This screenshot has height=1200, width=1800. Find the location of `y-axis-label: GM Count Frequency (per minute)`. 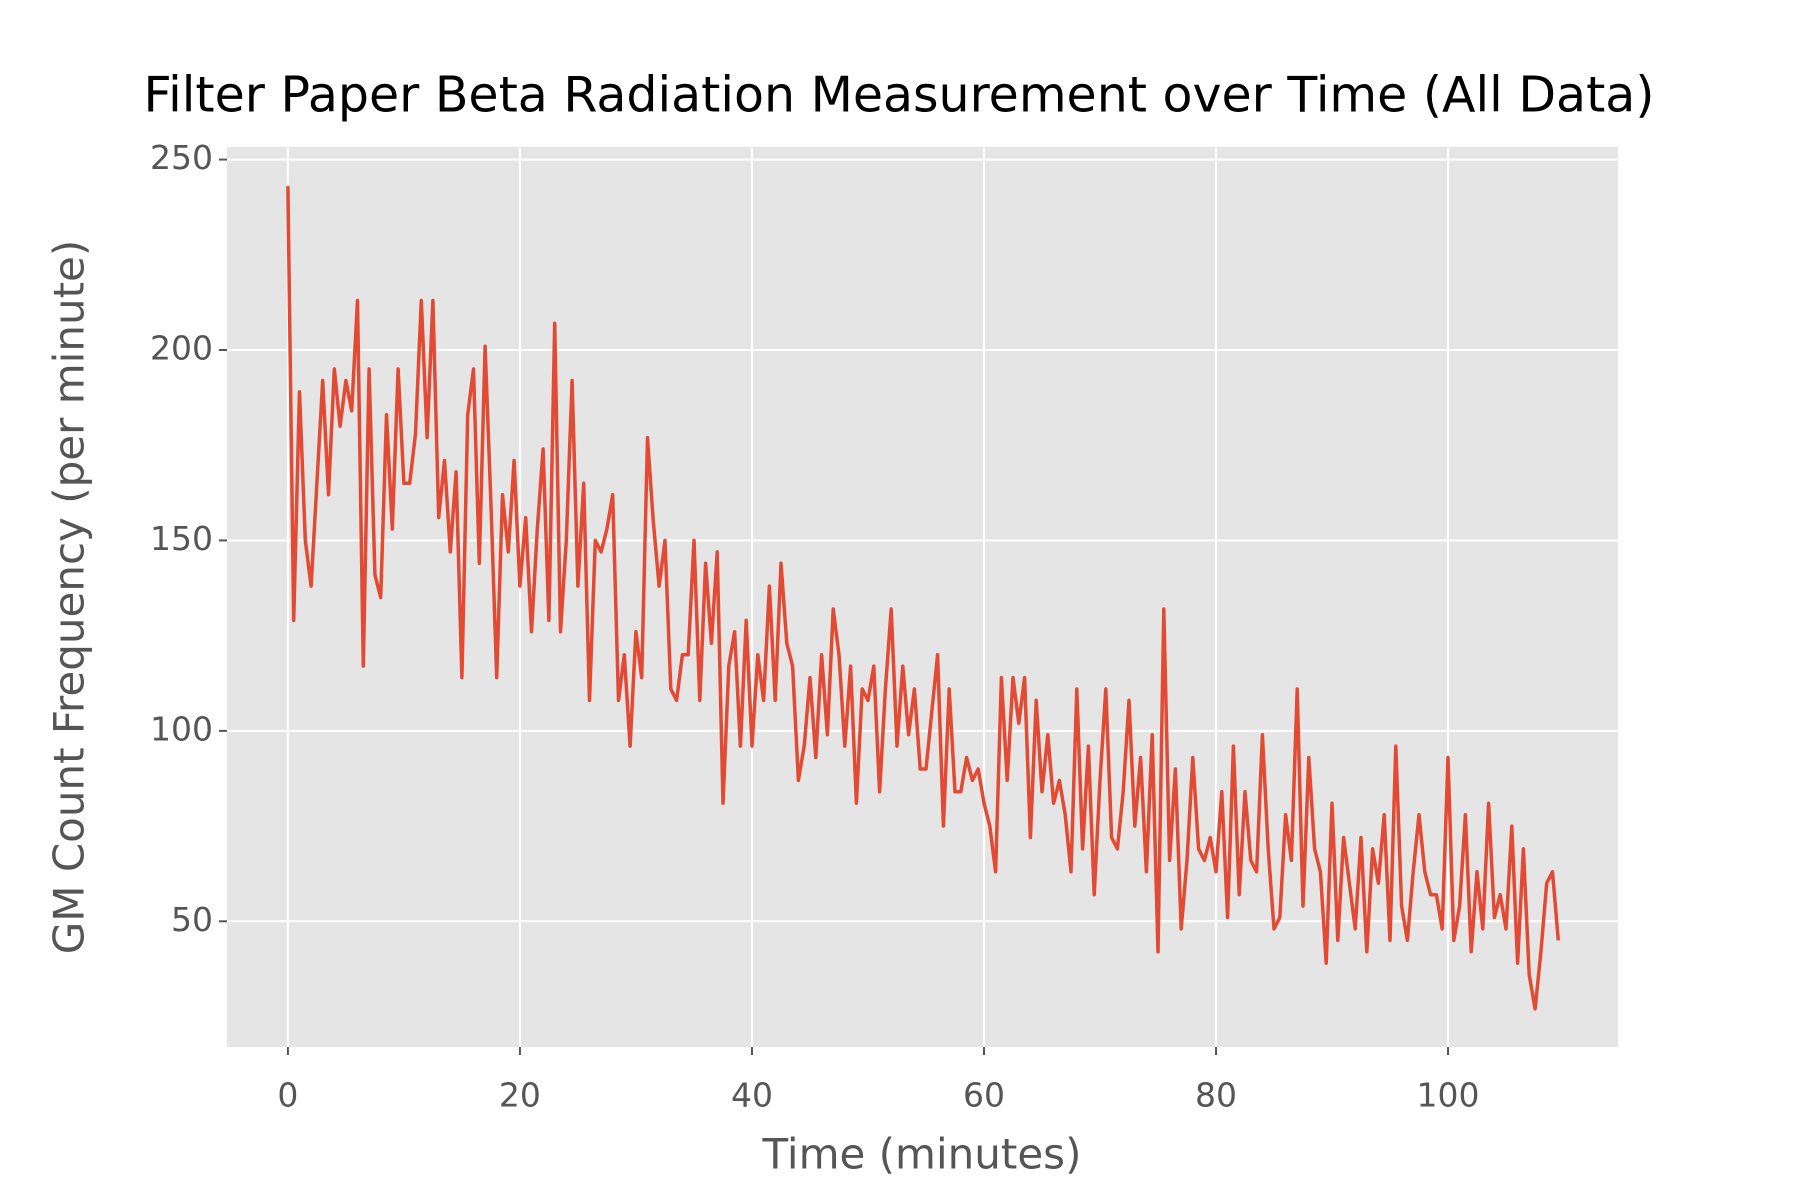

y-axis-label: GM Count Frequency (per minute) is located at coordinates (69, 597).